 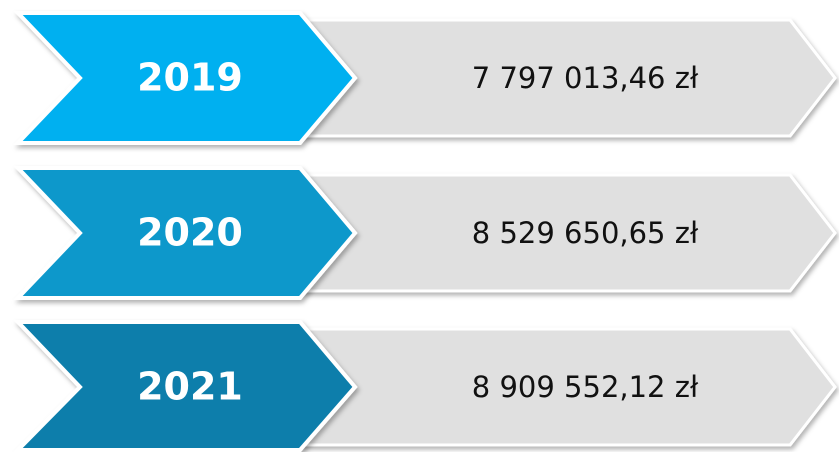 I want to click on year-label: 2020, so click(x=190, y=233).